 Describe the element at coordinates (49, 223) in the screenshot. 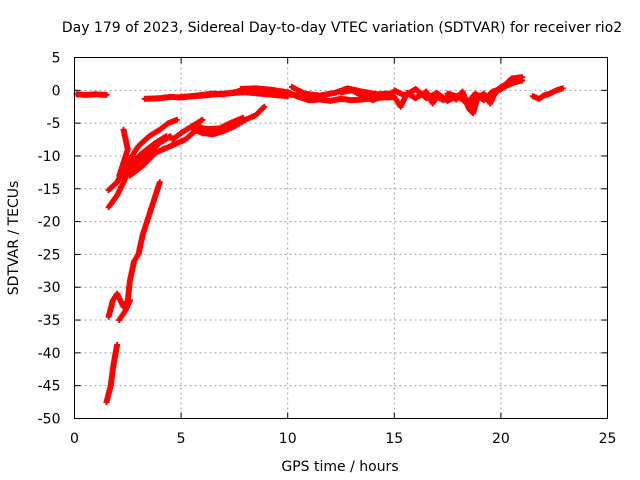

I see `y-tick-label: -20` at that location.